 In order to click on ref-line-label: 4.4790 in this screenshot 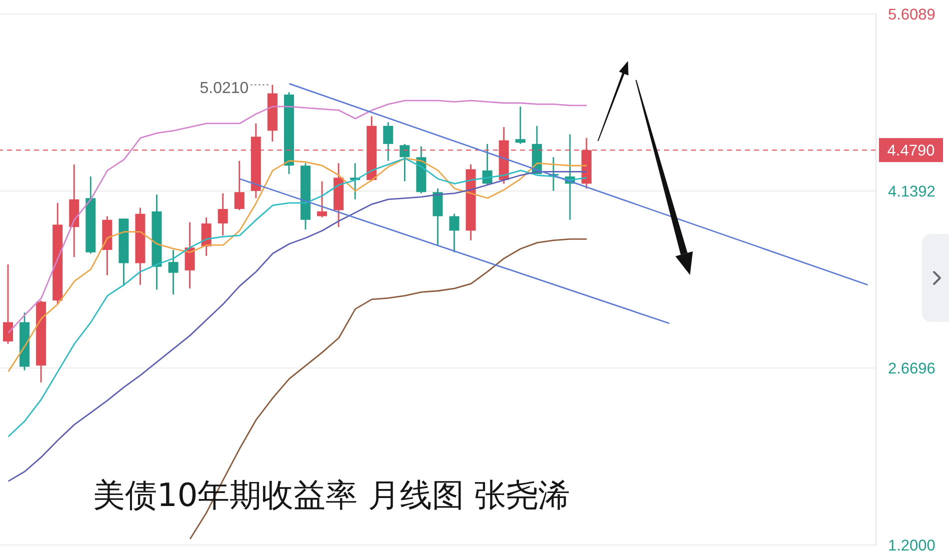, I will do `click(911, 151)`.